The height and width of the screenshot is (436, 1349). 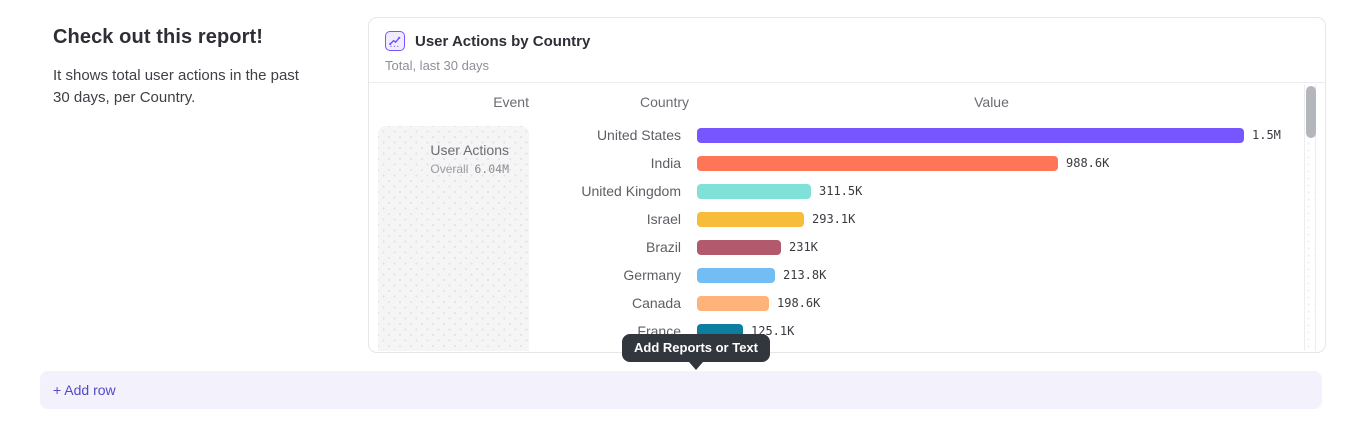 I want to click on bar-value-label: 293.1K, so click(x=834, y=219).